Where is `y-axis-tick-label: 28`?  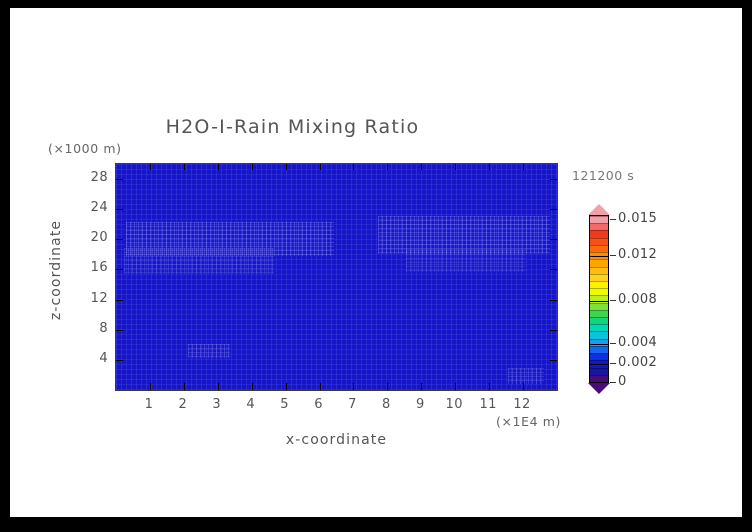
y-axis-tick-label: 28 is located at coordinates (99, 178).